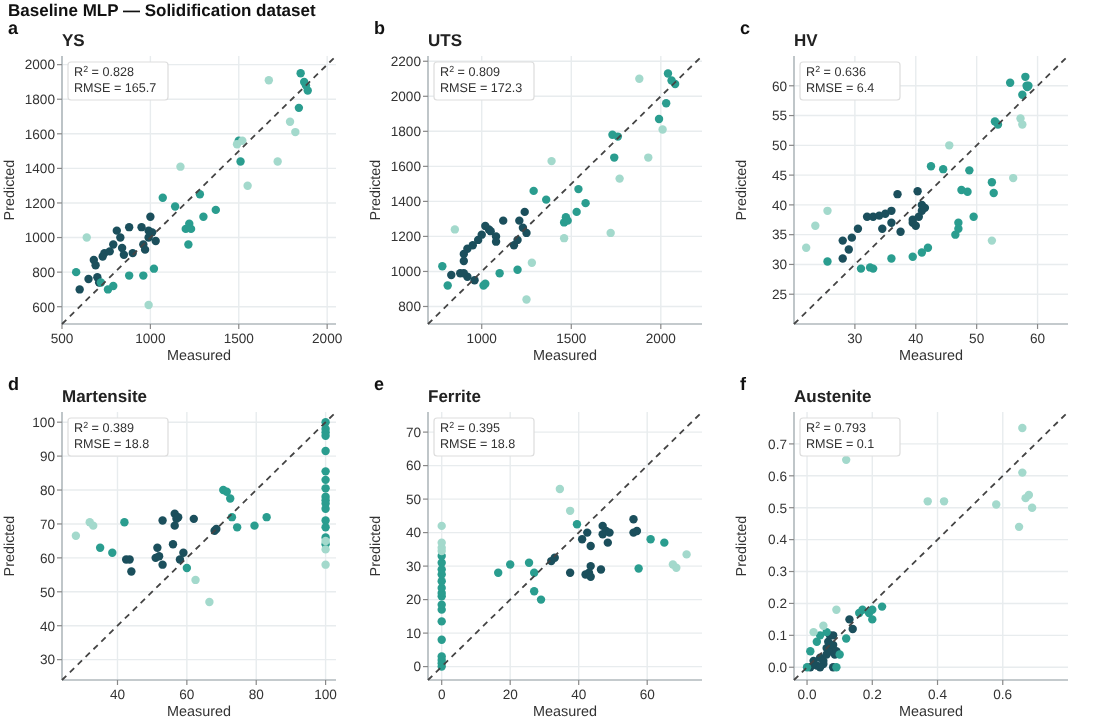 Image resolution: width=1100 pixels, height=726 pixels. Describe the element at coordinates (14, 28) in the screenshot. I see `text: a` at that location.